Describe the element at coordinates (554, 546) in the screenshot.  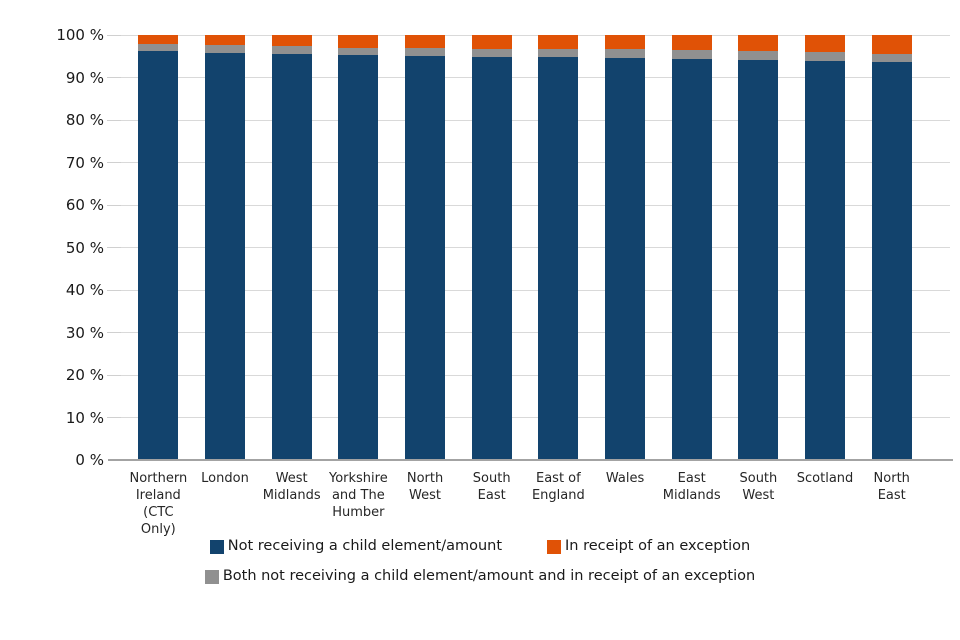
I see `legend-swatch-exception-icon` at that location.